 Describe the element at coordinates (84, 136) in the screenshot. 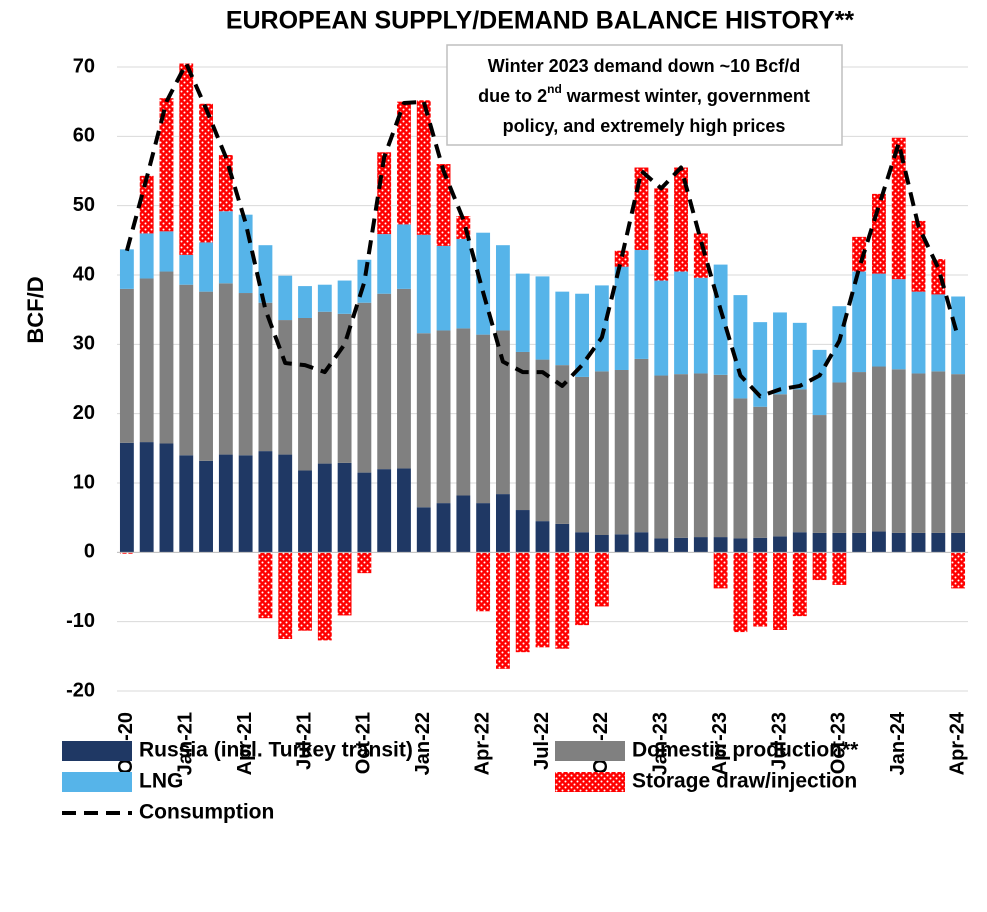

I see `y-tick-label: 60` at that location.